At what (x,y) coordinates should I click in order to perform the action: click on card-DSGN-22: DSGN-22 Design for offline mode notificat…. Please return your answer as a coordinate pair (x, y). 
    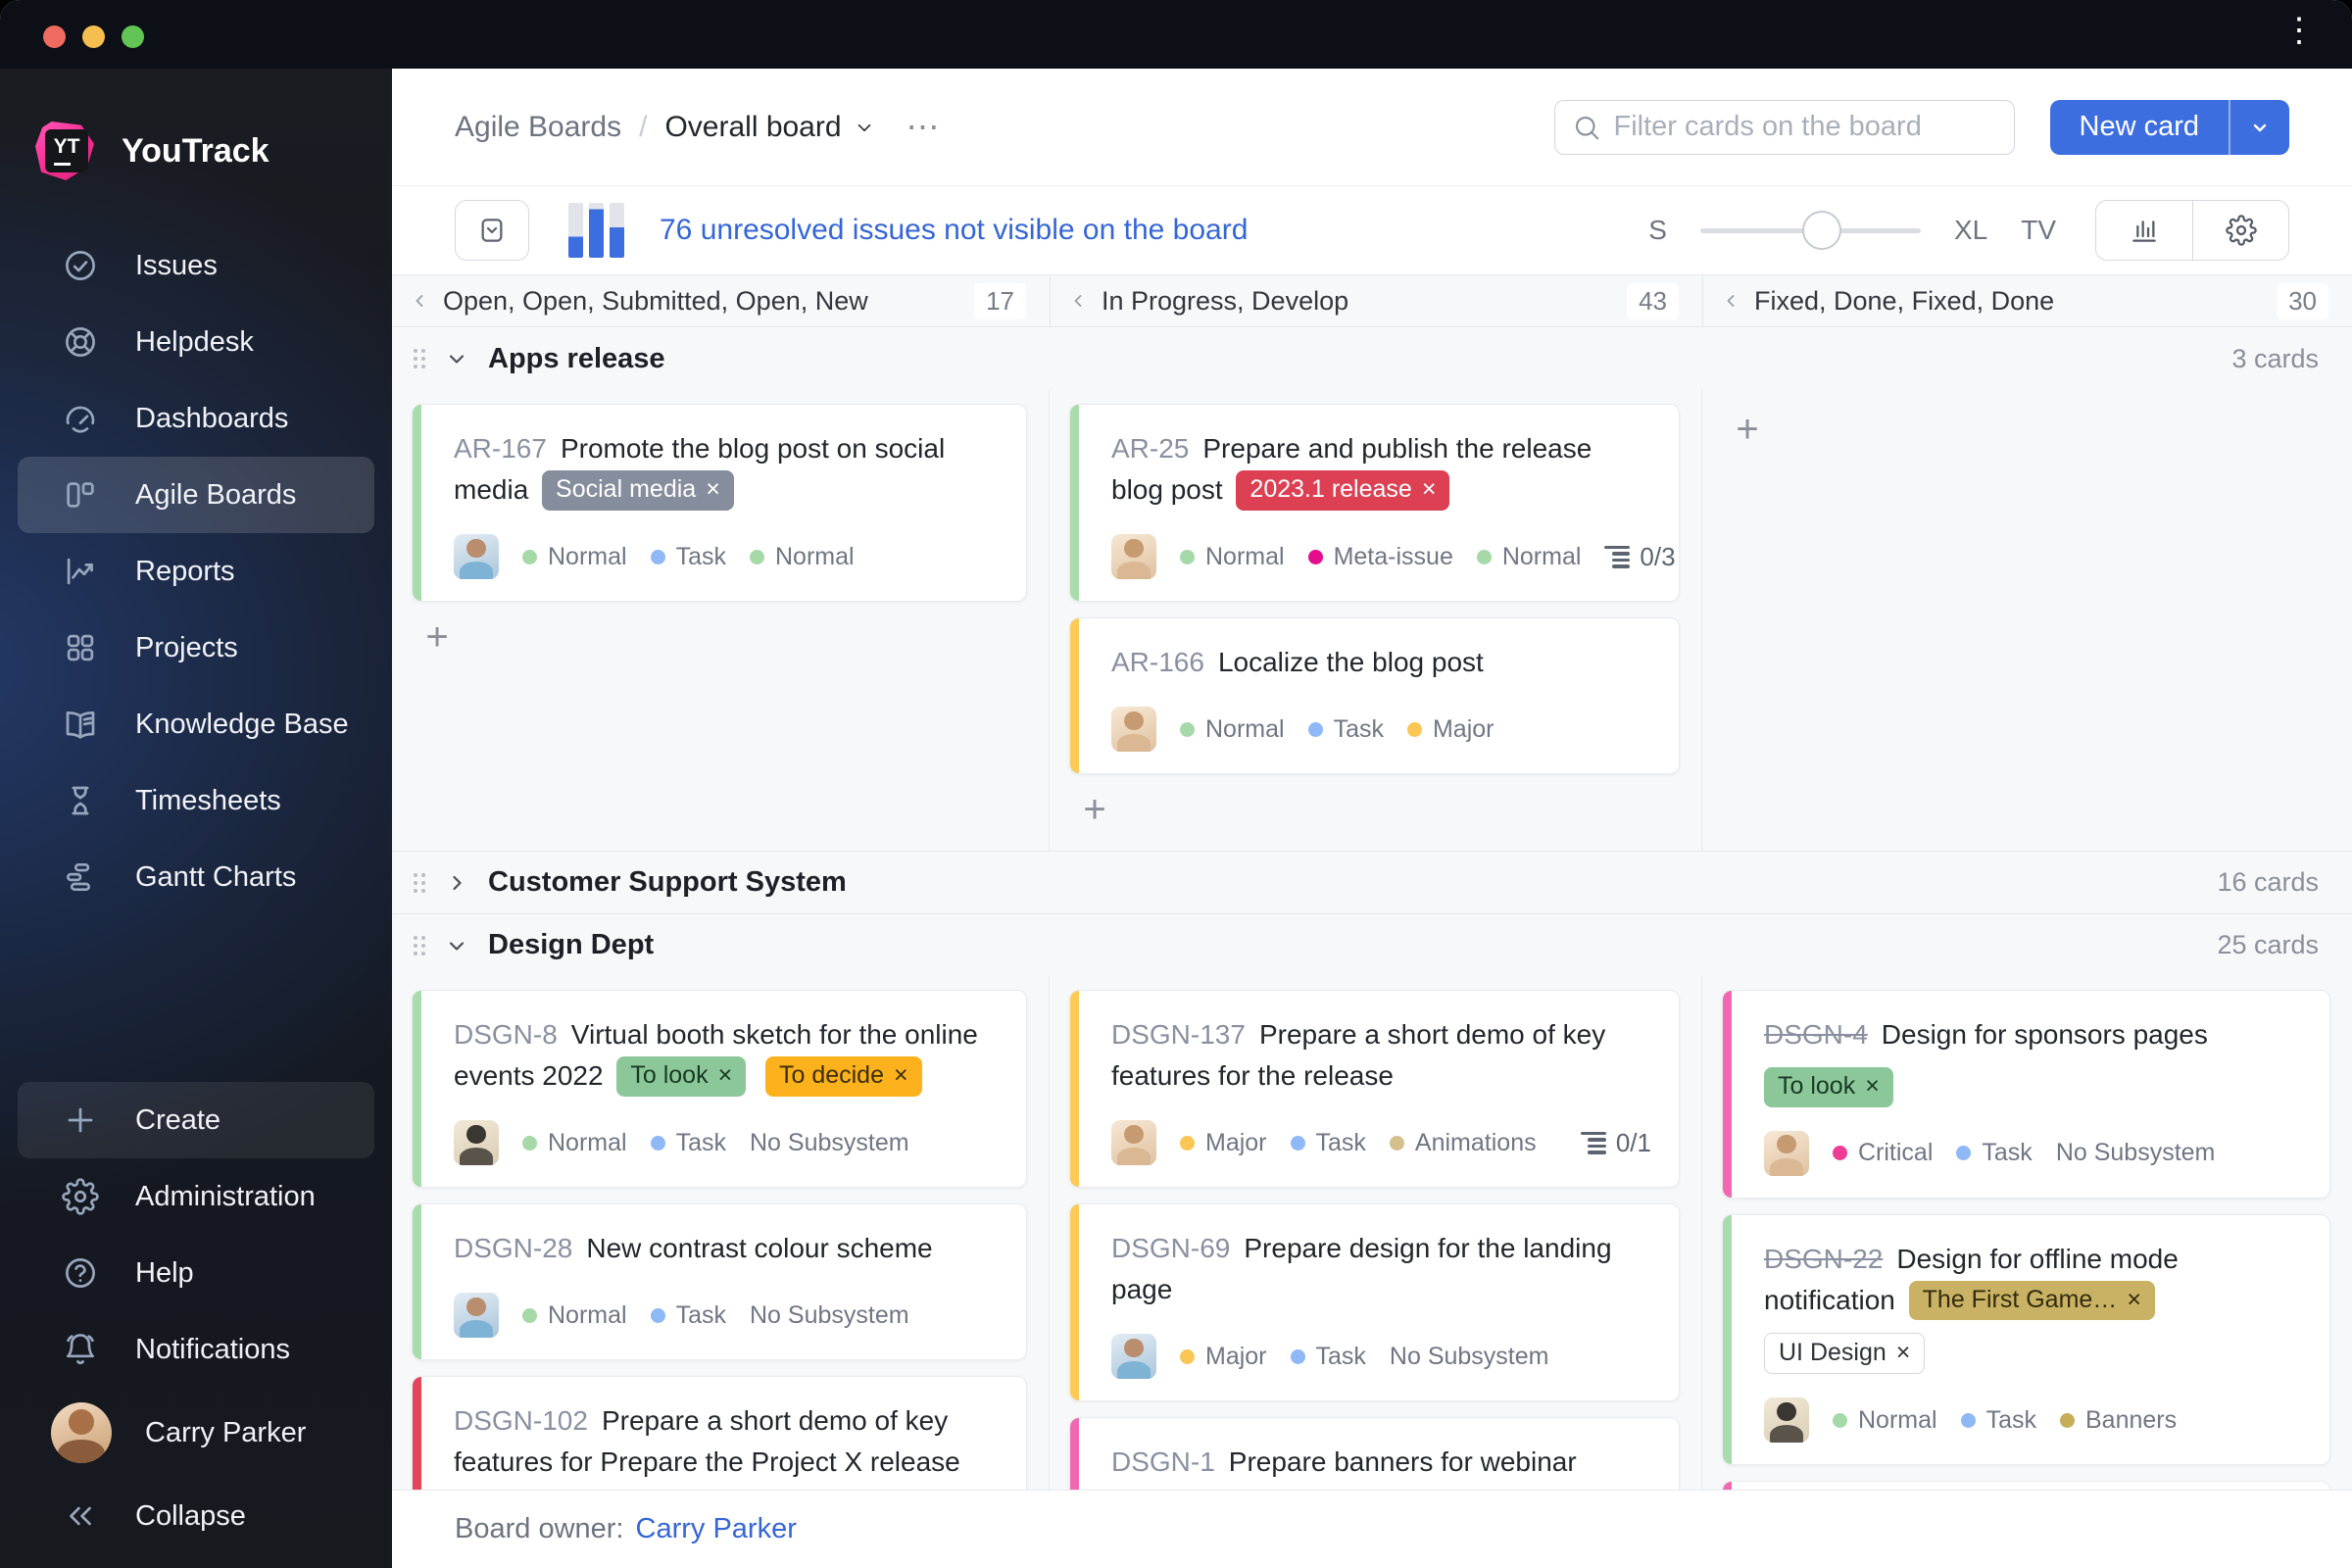
    Looking at the image, I should click on (2026, 1339).